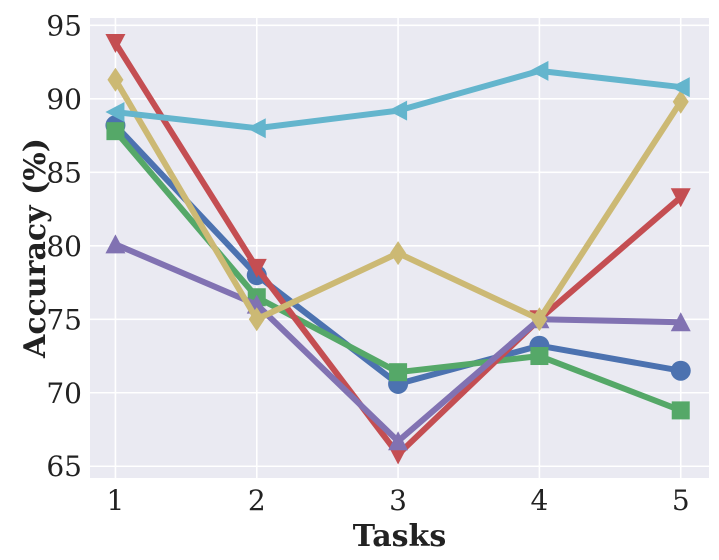 This screenshot has width=719, height=560. Describe the element at coordinates (680, 370) in the screenshot. I see `circle-marker` at that location.